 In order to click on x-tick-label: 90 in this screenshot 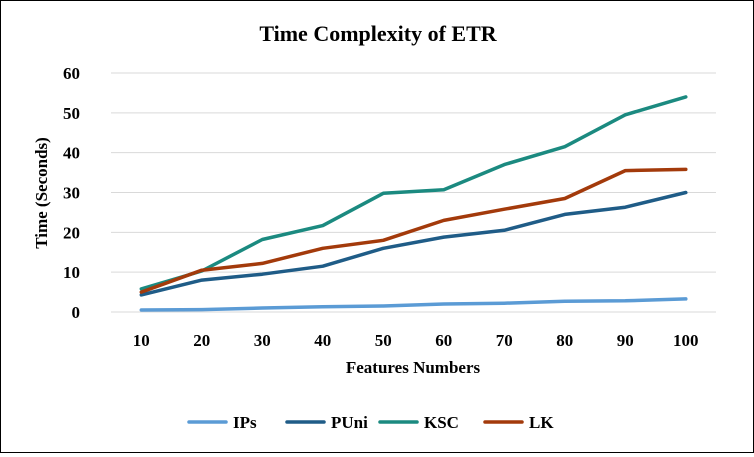, I will do `click(625, 340)`.